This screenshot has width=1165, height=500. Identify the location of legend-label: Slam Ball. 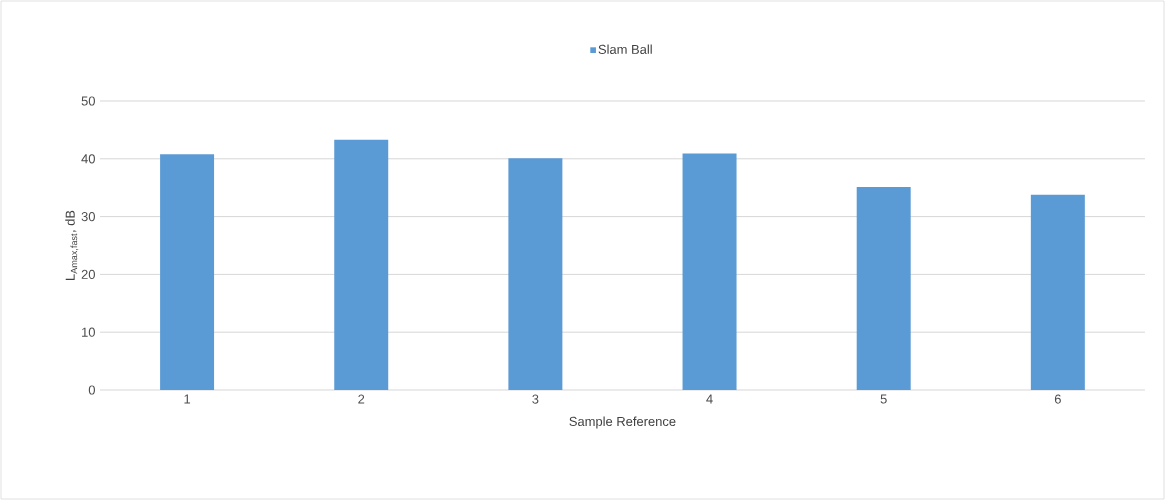
(625, 49).